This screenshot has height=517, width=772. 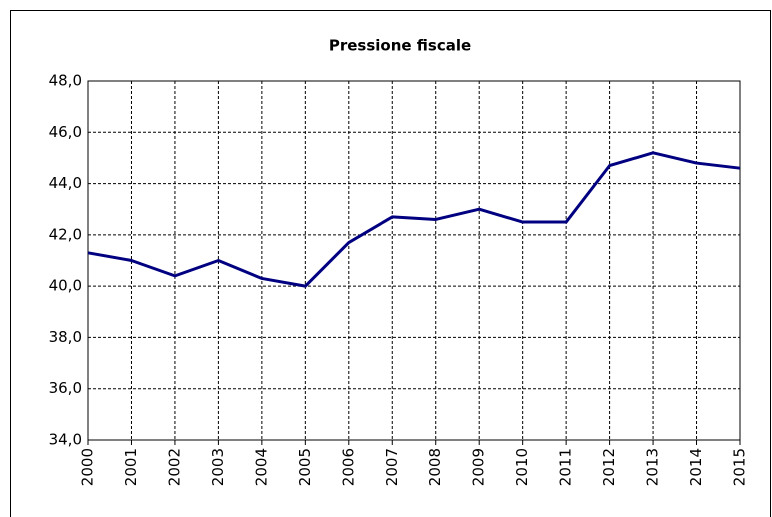 I want to click on y-tick-label: 42,0, so click(x=65, y=234).